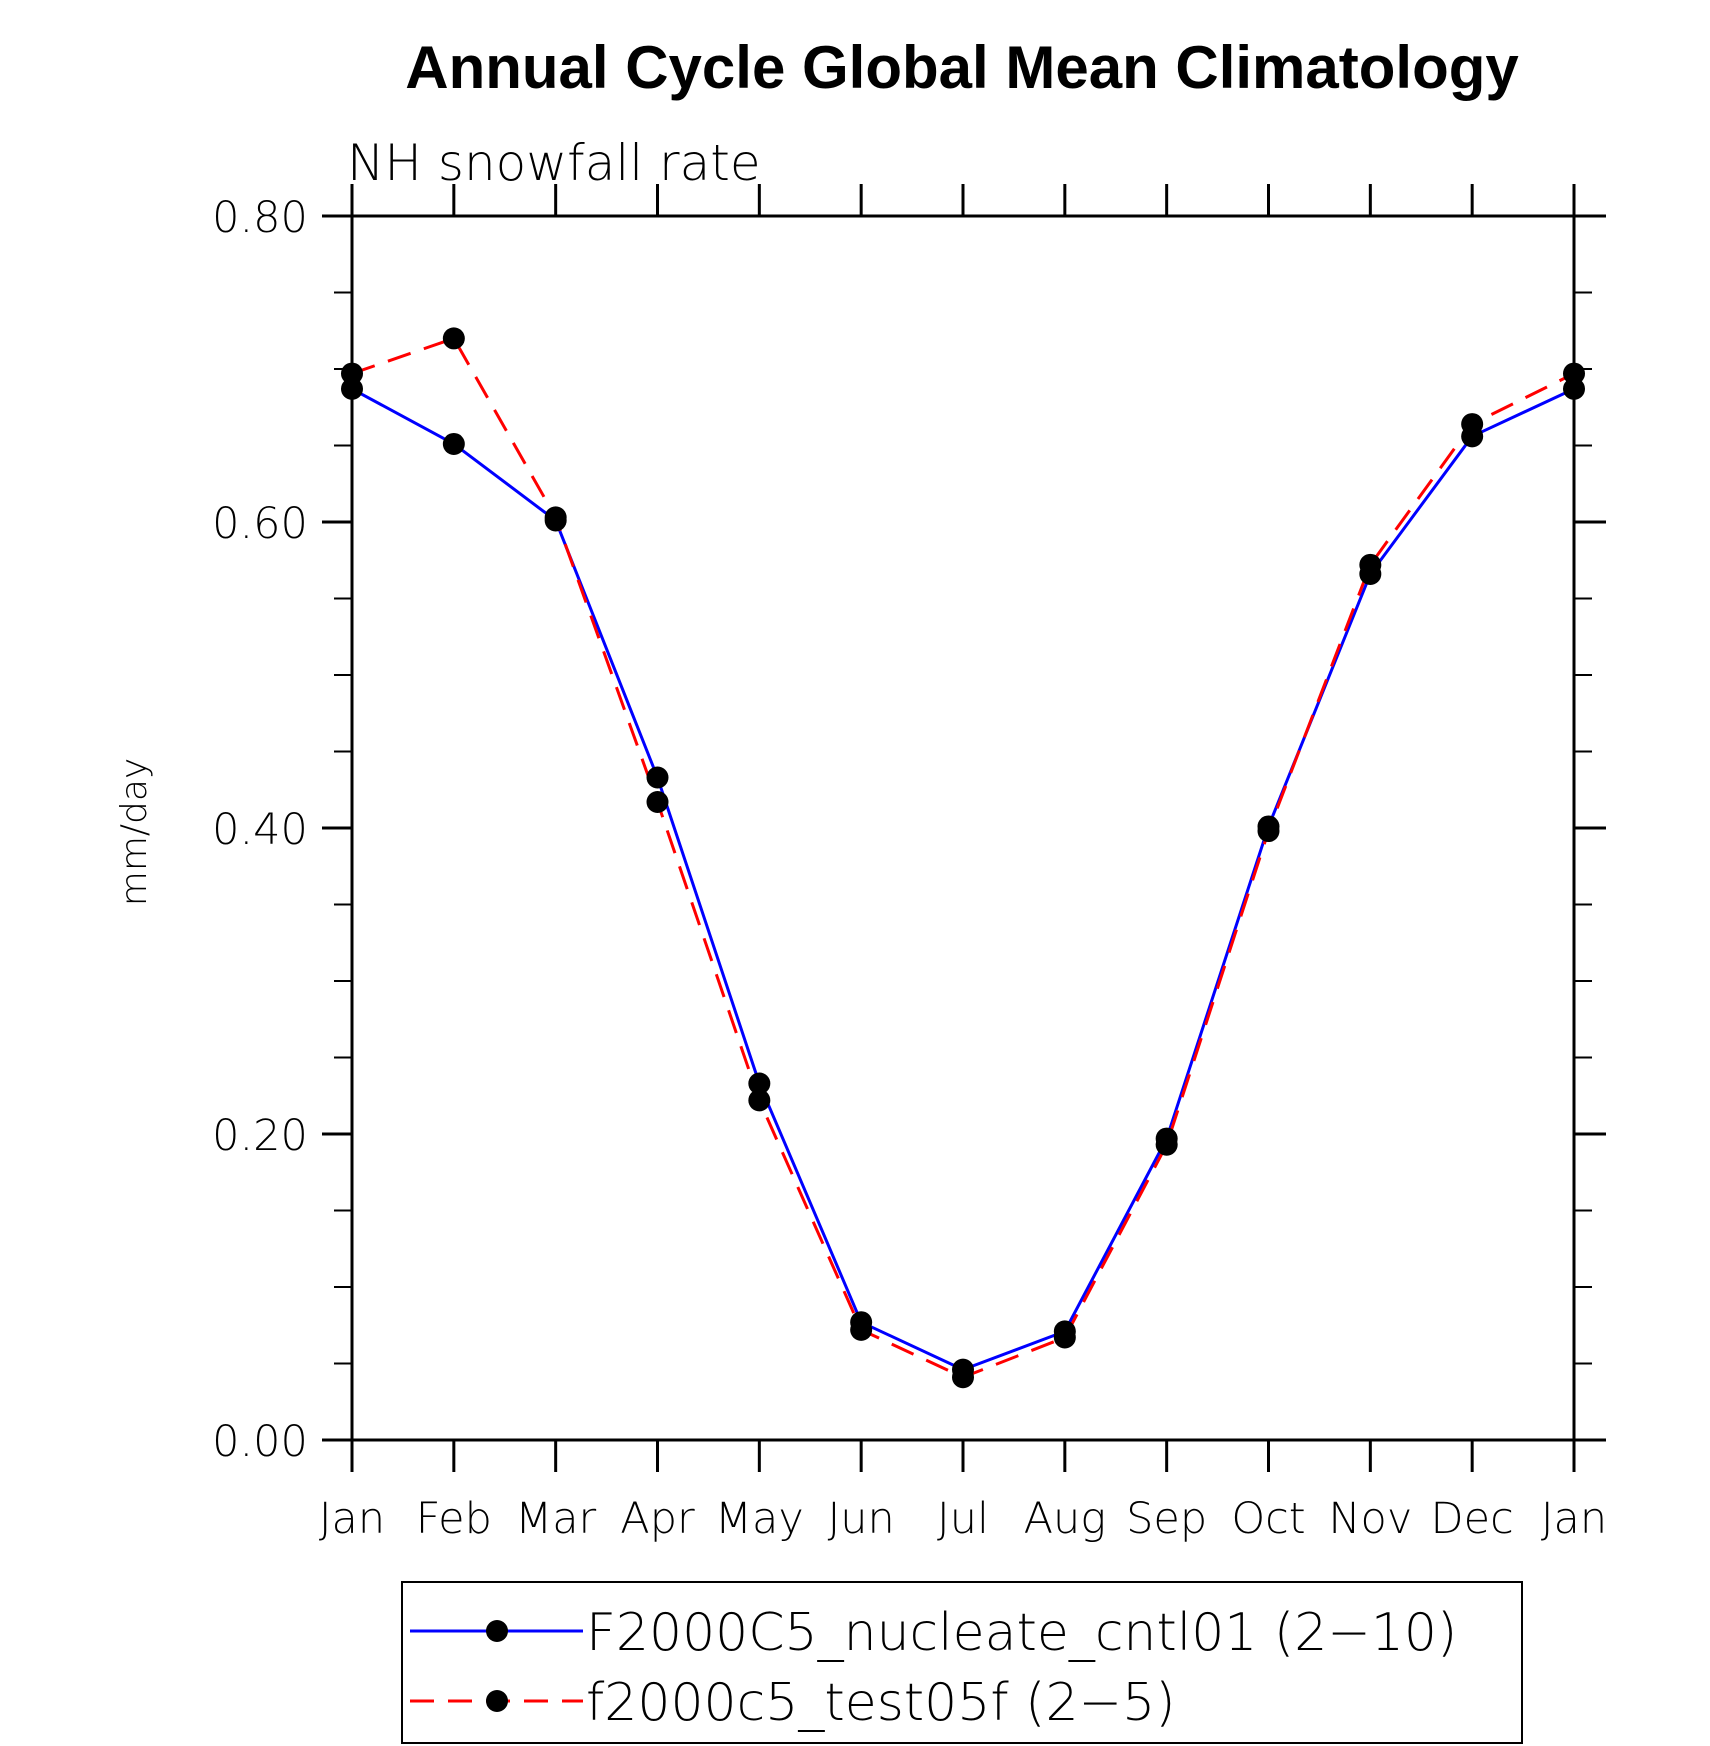 The height and width of the screenshot is (1746, 1710). What do you see at coordinates (260, 1442) in the screenshot?
I see `y-tick-label: 0.00` at bounding box center [260, 1442].